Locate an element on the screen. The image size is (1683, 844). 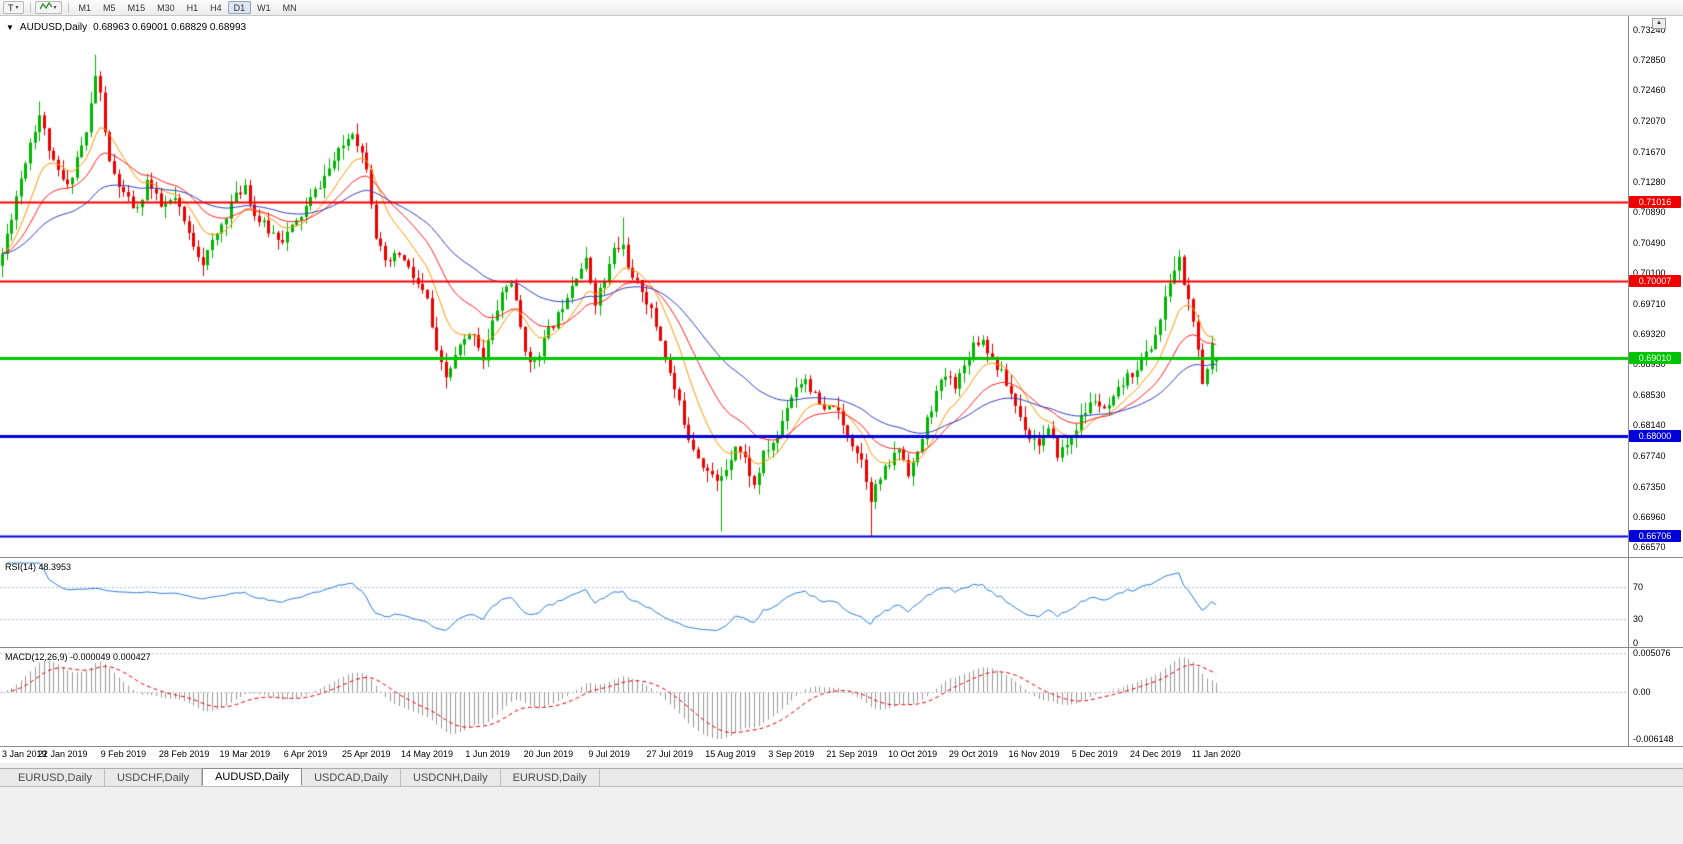
price-axis-tick: 0.69320 is located at coordinates (1649, 333).